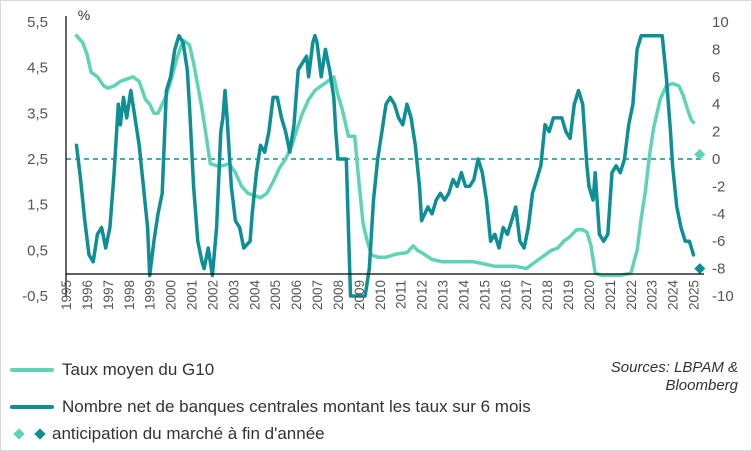 This screenshot has width=752, height=451. I want to click on x-tick-label: 2014, so click(463, 295).